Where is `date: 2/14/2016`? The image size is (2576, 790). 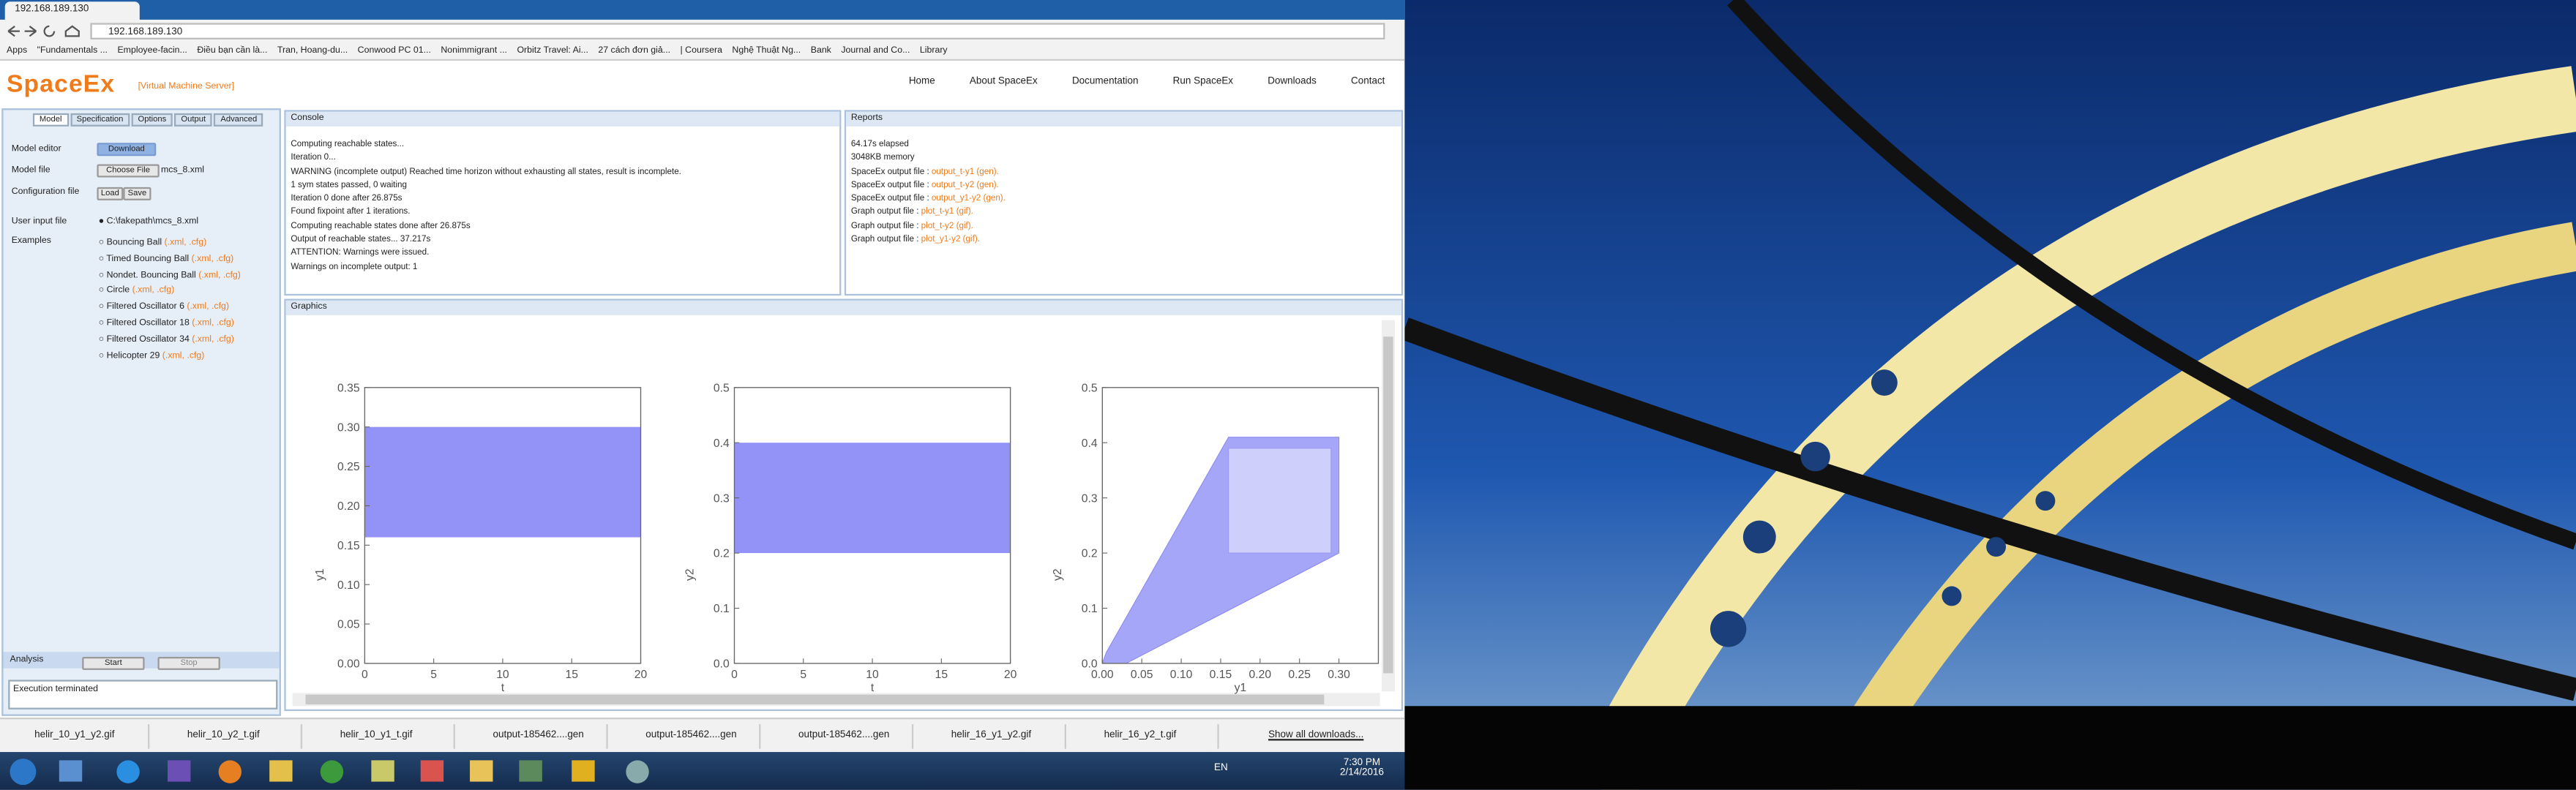
date: 2/14/2016 is located at coordinates (1362, 773).